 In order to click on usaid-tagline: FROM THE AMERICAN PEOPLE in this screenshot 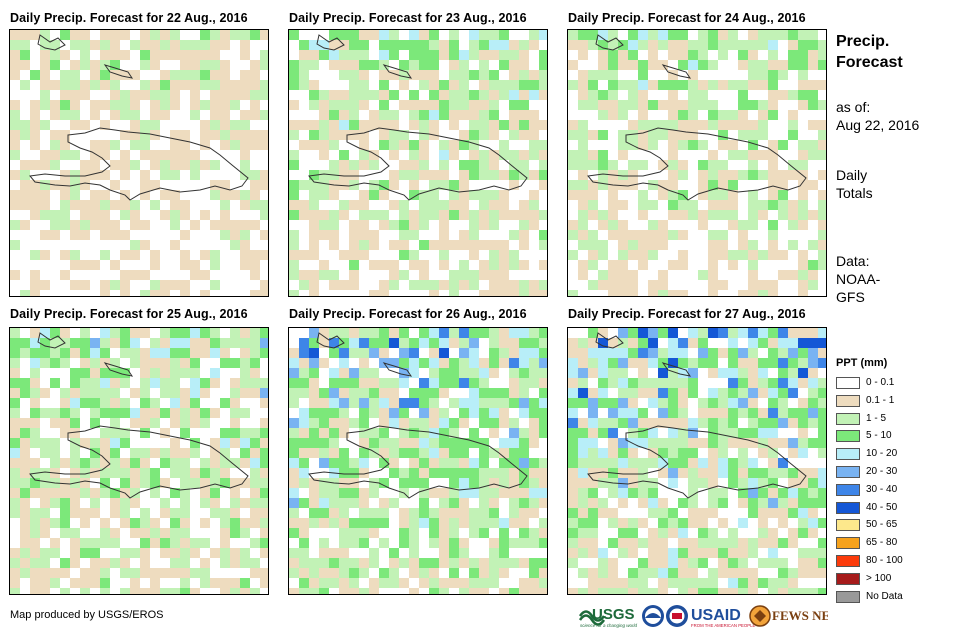, I will do `click(723, 625)`.